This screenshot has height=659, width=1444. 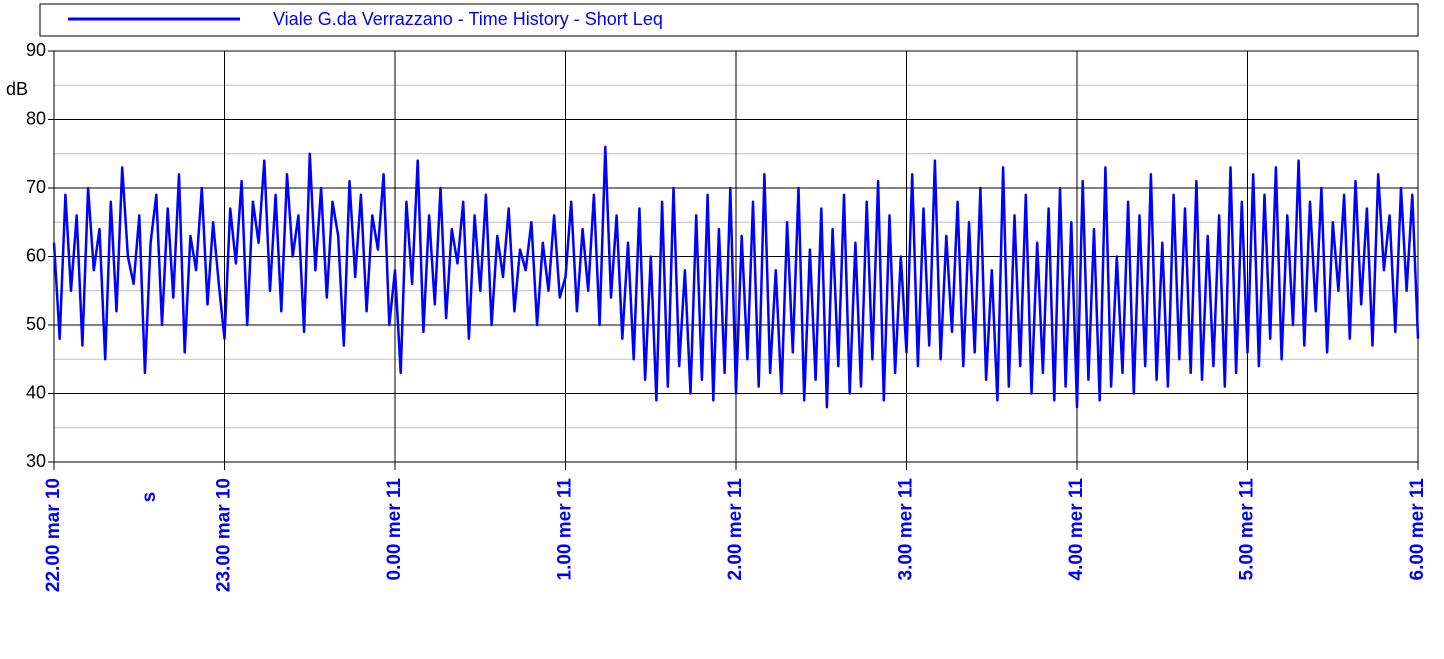 I want to click on x-tick-label: 3.00 mer 11, so click(x=906, y=529).